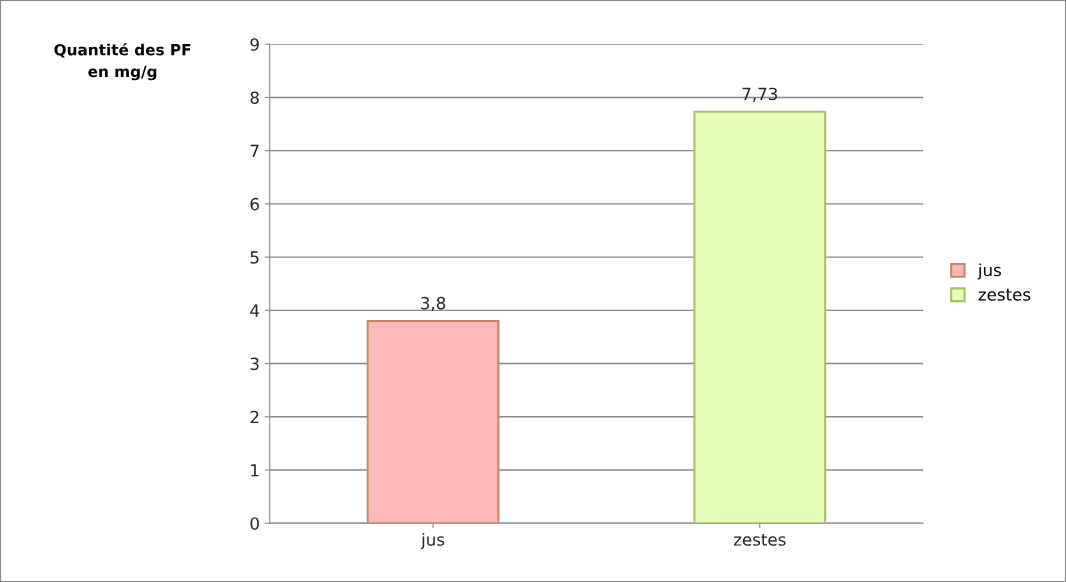 The height and width of the screenshot is (582, 1066). Describe the element at coordinates (254, 151) in the screenshot. I see `y-tick-label: 7` at that location.